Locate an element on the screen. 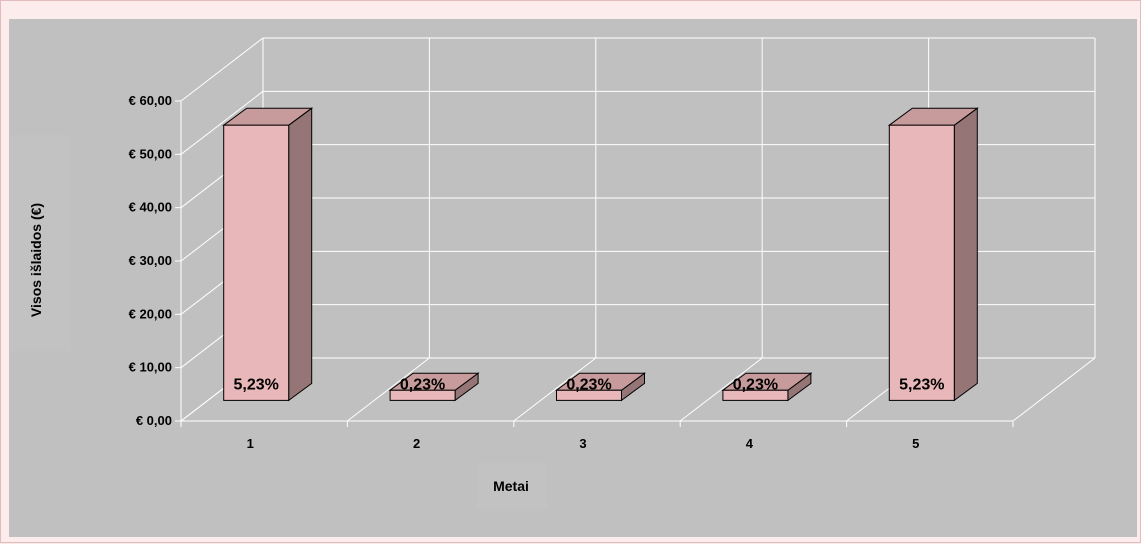 The width and height of the screenshot is (1141, 544). labels: 5,23% 0,23% 0,23% 0,23% 5,23% is located at coordinates (589, 384).